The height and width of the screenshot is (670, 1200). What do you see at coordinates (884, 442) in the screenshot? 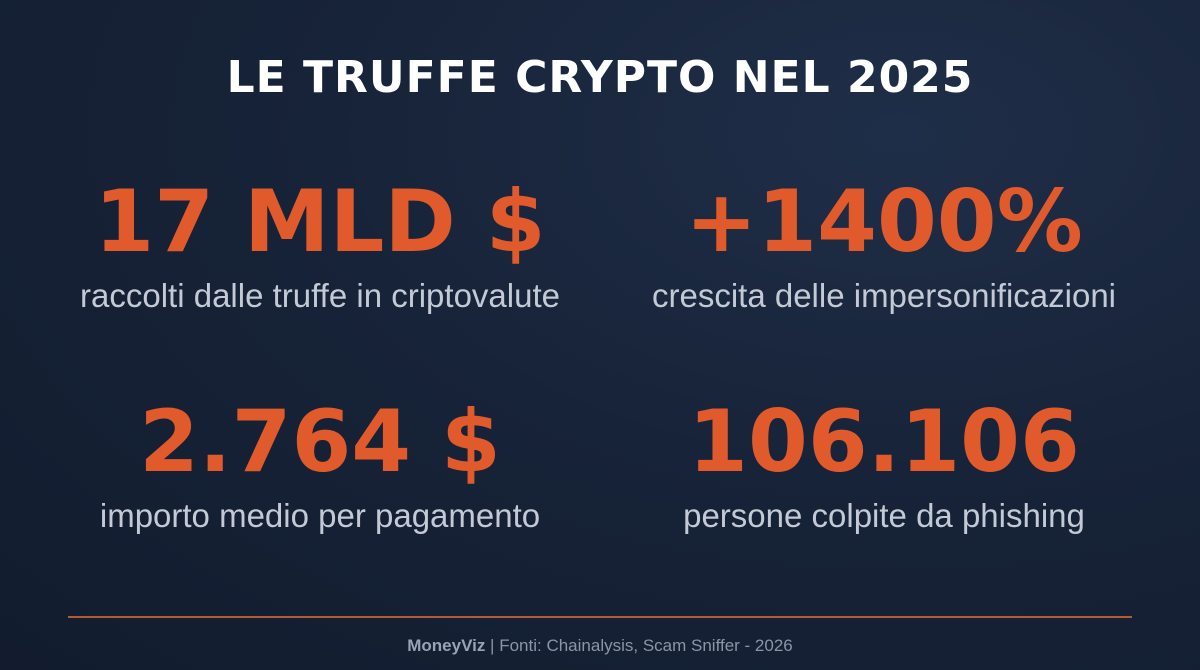
I see `stat-value: 106.106` at bounding box center [884, 442].